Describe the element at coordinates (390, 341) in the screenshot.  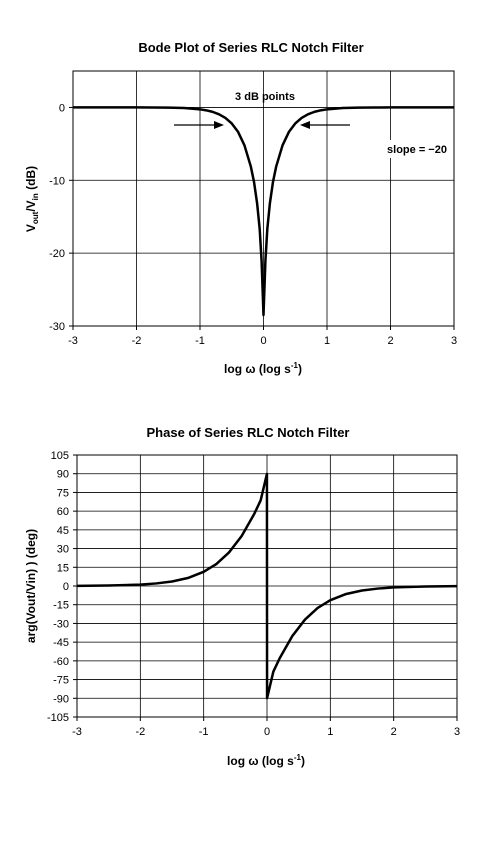
I see `bode-x-tick-label: 2` at that location.